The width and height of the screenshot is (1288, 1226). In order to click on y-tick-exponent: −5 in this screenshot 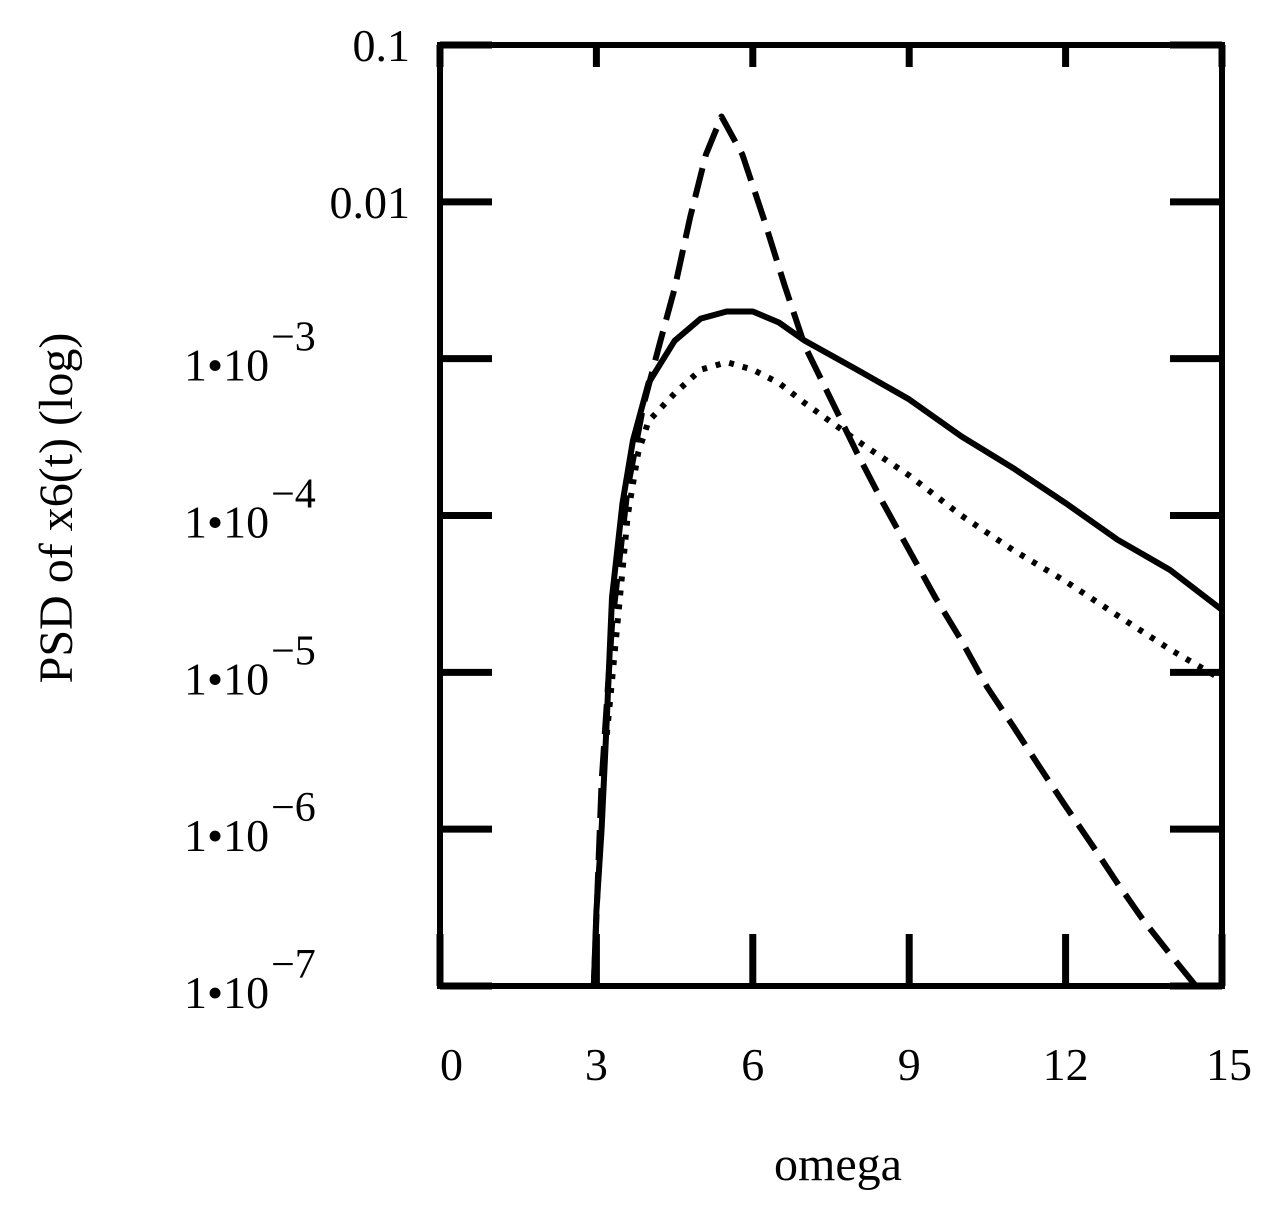, I will do `click(293, 651)`.